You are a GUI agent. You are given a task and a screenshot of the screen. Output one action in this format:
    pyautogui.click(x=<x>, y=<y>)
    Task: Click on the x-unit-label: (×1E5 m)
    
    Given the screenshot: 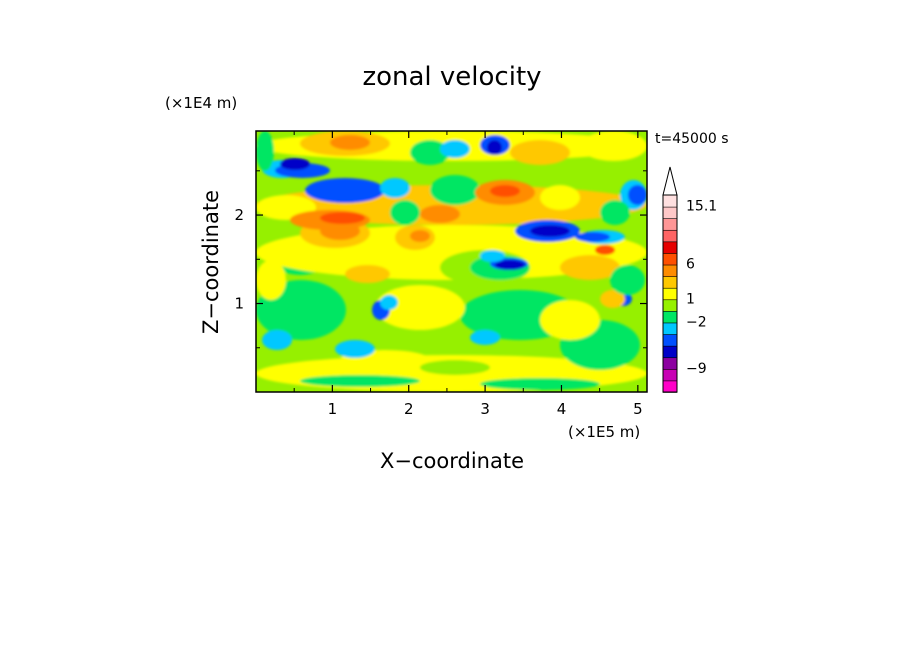 What is the action you would take?
    pyautogui.click(x=604, y=432)
    